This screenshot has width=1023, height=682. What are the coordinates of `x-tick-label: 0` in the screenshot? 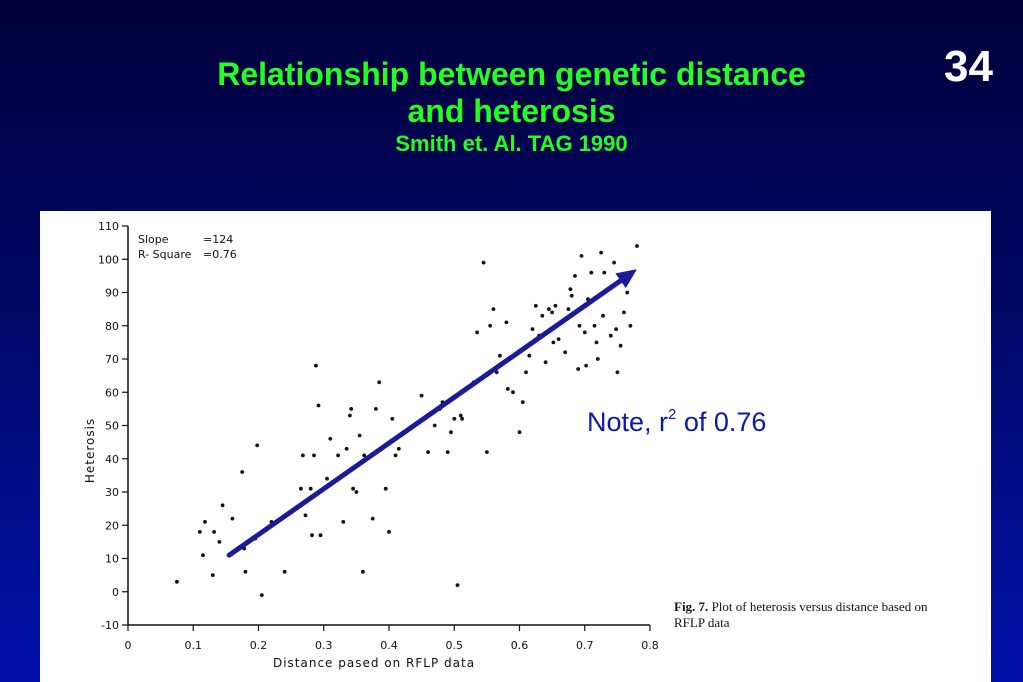 It's located at (128, 645).